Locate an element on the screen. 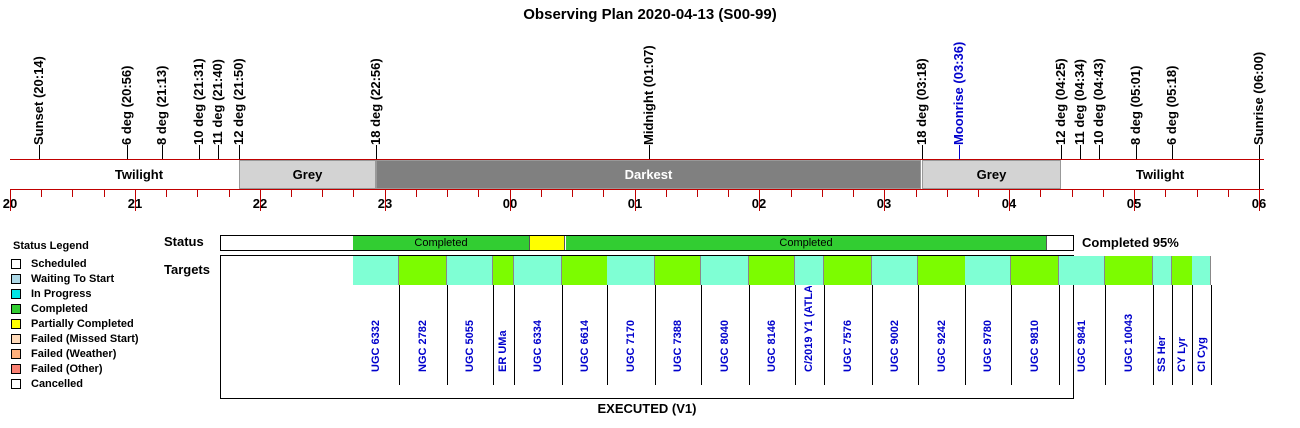  legend-label: Scheduled is located at coordinates (59, 264).